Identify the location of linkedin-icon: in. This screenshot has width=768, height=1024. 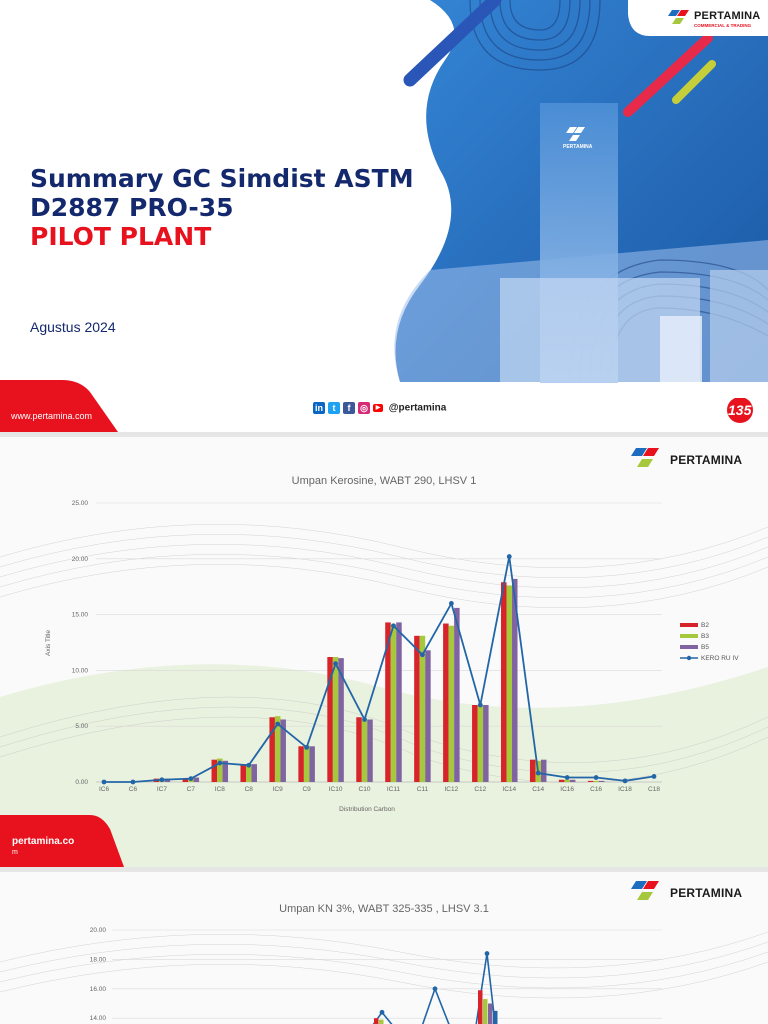
(319, 408).